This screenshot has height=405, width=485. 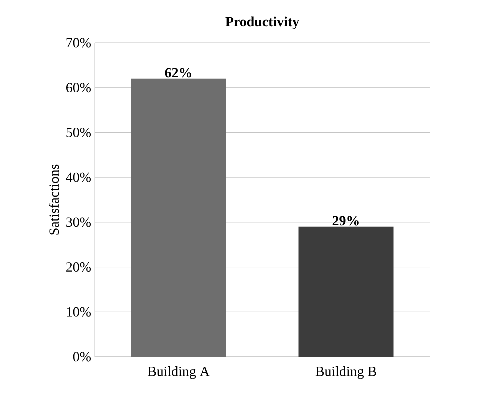 What do you see at coordinates (346, 373) in the screenshot?
I see `x-tick-label: Building B` at bounding box center [346, 373].